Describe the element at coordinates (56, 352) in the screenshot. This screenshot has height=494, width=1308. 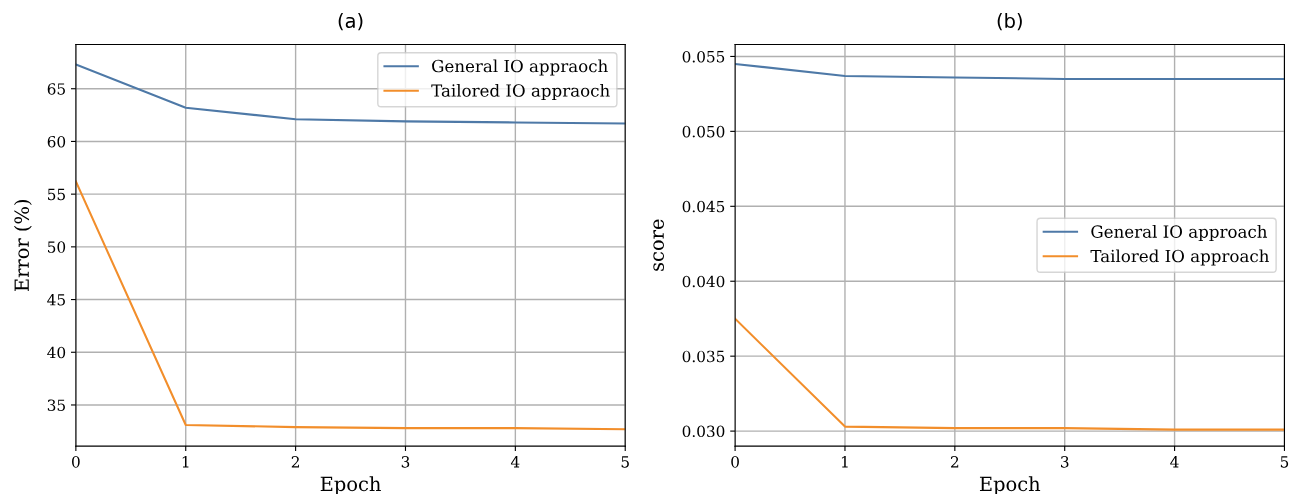
I see `y-tick-label: 40` at that location.